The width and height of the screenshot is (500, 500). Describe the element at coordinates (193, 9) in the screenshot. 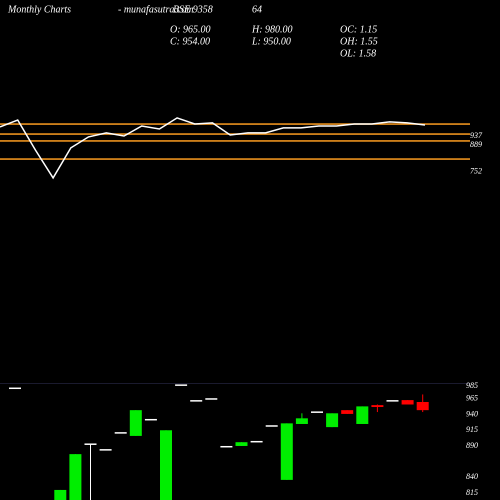

I see `symbol: BSE 9358` at that location.